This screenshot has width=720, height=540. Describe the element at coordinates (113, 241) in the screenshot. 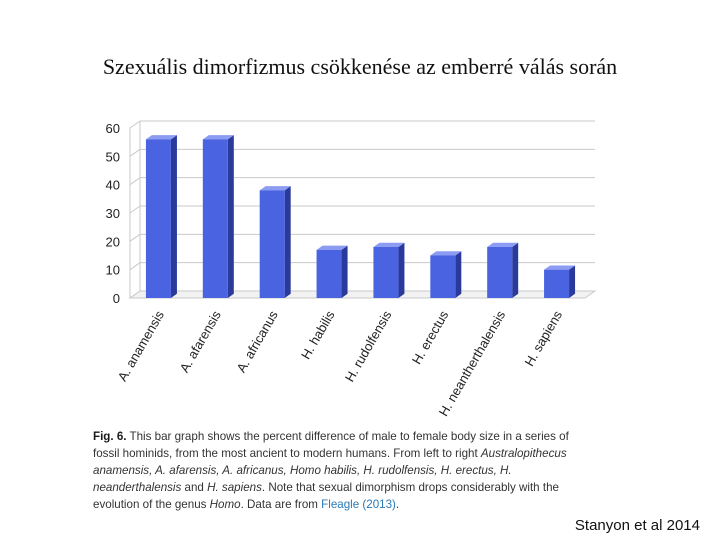

I see `y-tick-label: 20` at that location.